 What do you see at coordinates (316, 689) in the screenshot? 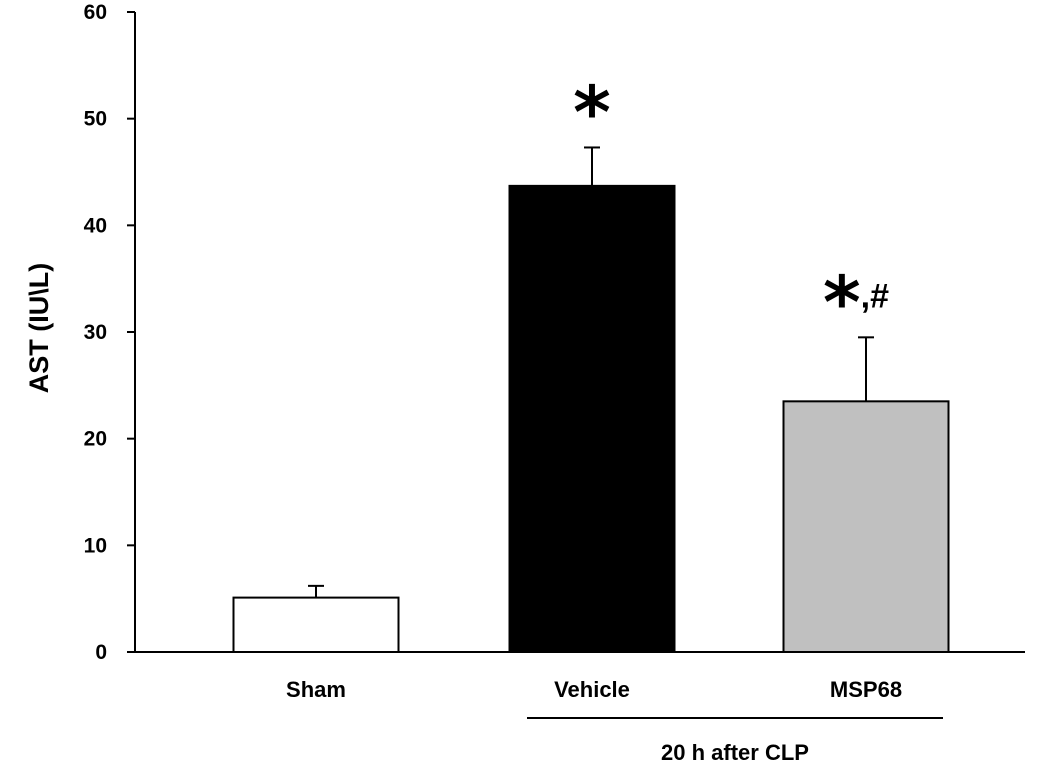
I see `x-category-label: Sham` at bounding box center [316, 689].